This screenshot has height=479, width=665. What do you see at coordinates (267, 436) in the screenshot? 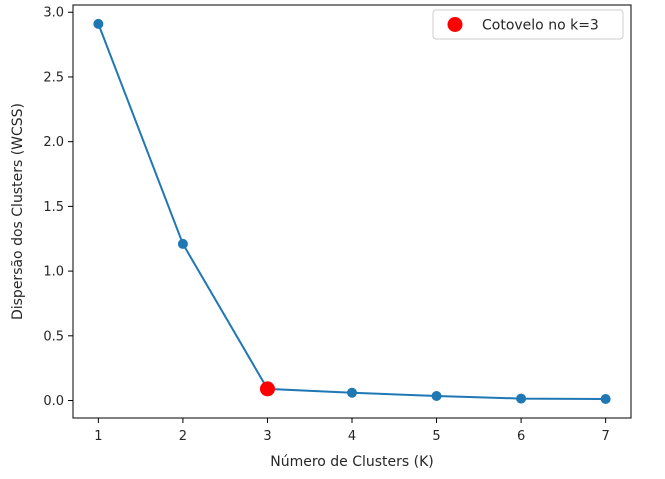
I see `x-tick-label: 3` at bounding box center [267, 436].